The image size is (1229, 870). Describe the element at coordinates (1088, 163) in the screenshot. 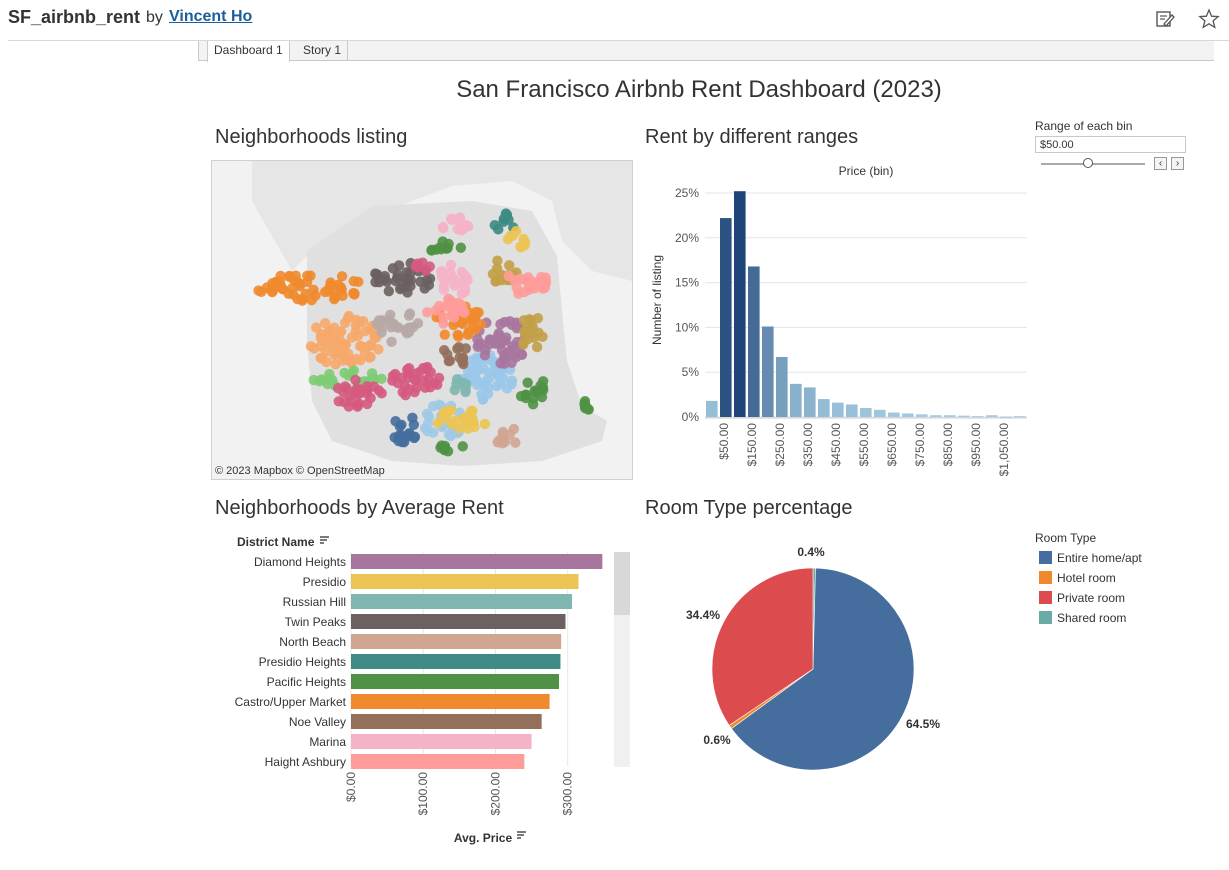

I see `bin-range-slider-handle` at that location.